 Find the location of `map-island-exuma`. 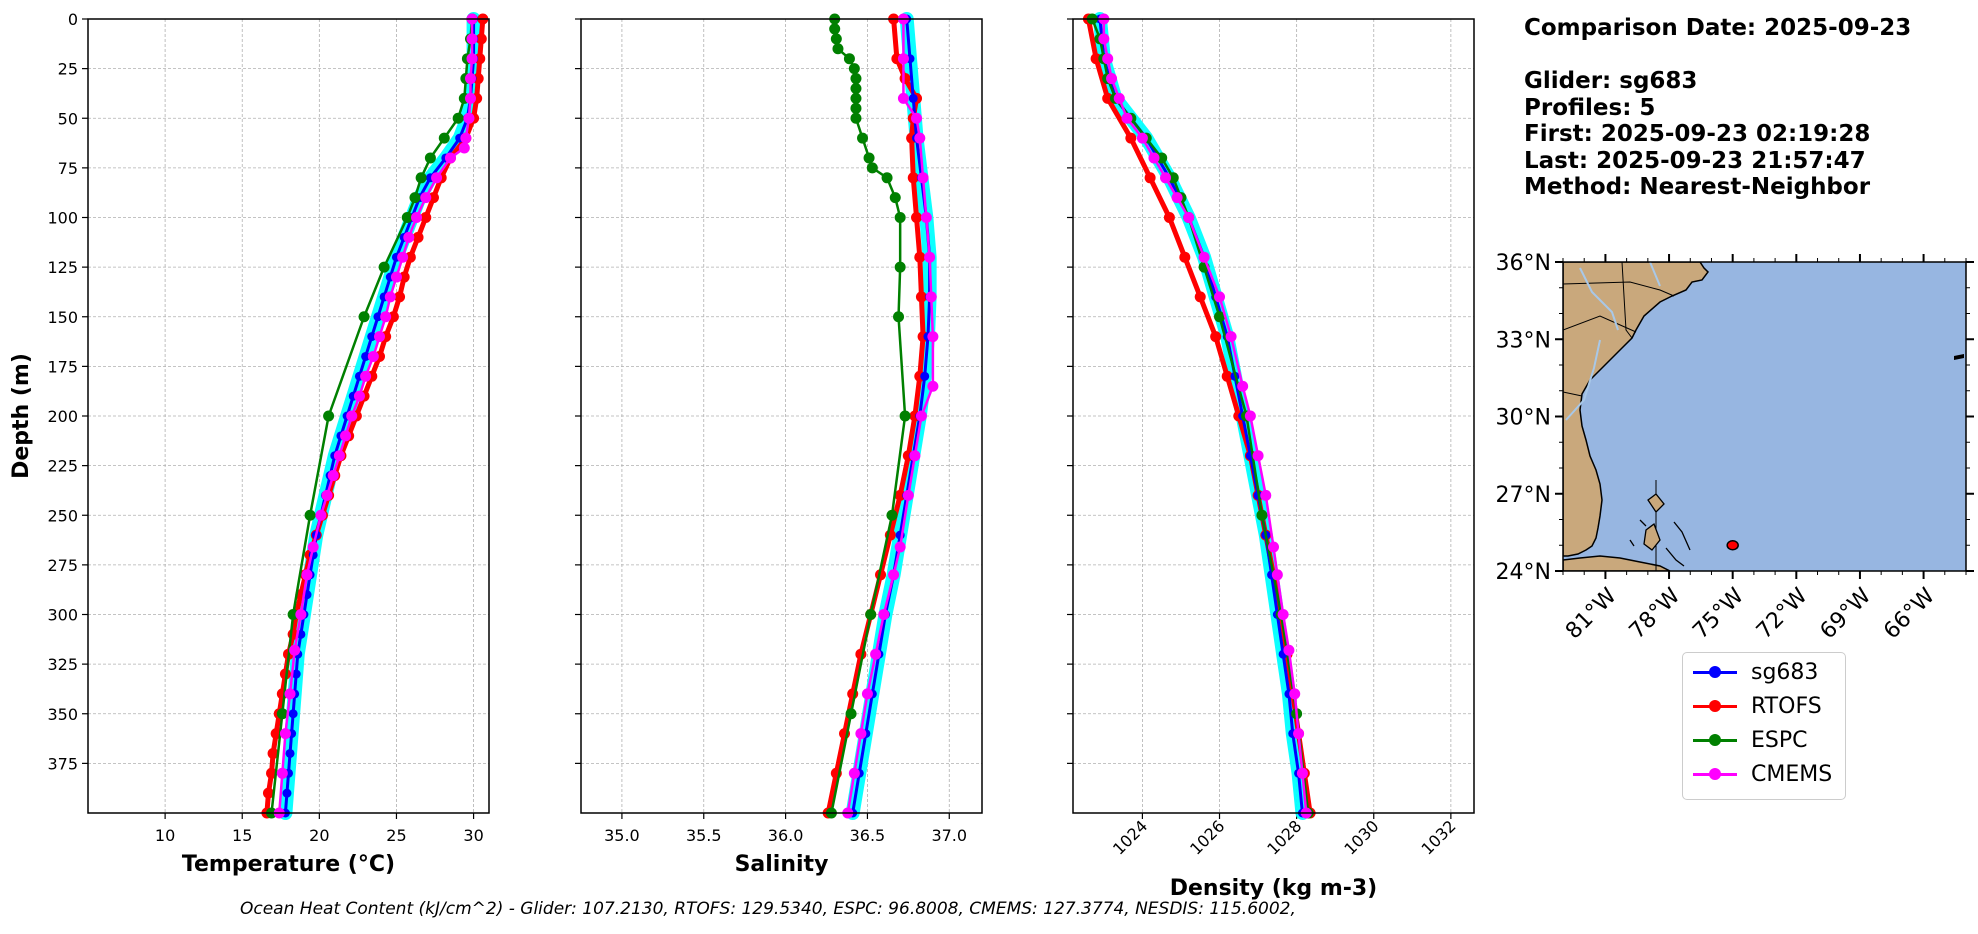

map-island-exuma is located at coordinates (1675, 557).